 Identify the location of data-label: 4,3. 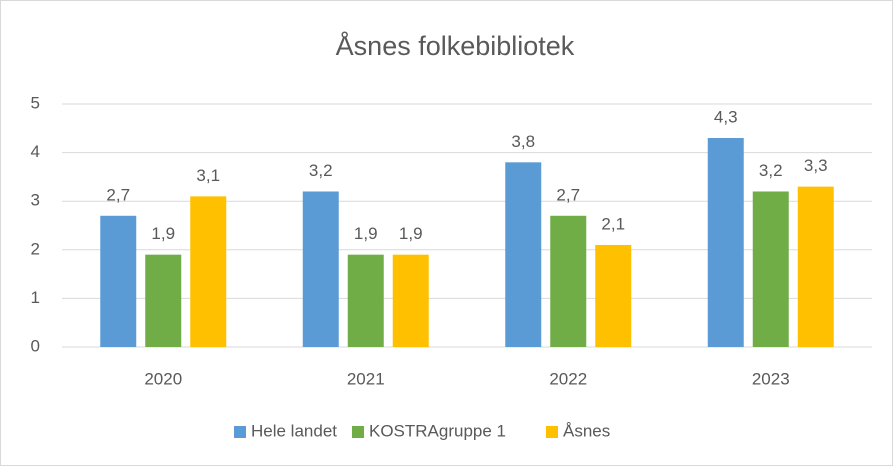
(726, 117).